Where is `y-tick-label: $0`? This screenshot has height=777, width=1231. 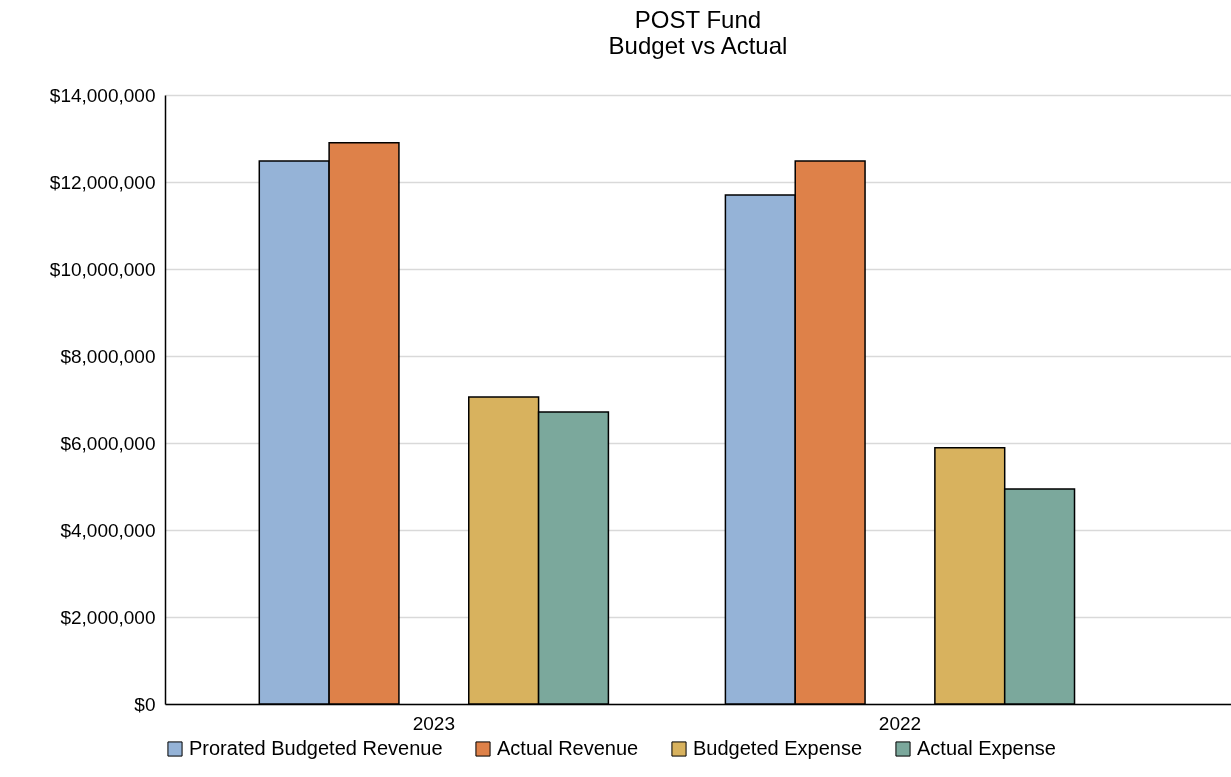 y-tick-label: $0 is located at coordinates (145, 704).